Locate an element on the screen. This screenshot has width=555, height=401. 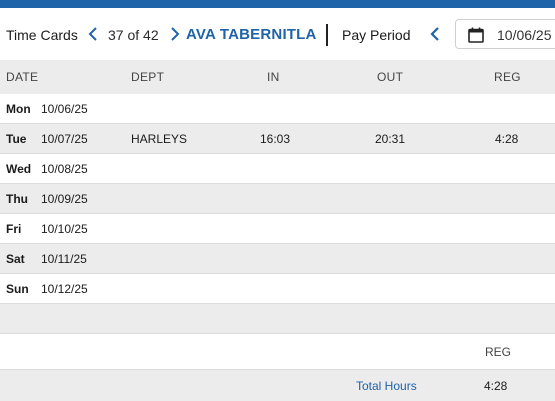
top-accent-bar is located at coordinates (277, 4).